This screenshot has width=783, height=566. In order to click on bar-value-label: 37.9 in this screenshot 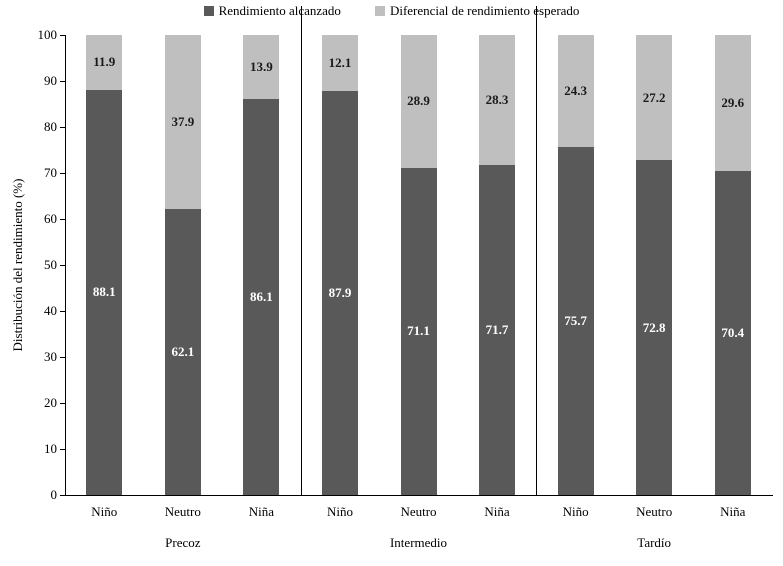, I will do `click(183, 122)`.